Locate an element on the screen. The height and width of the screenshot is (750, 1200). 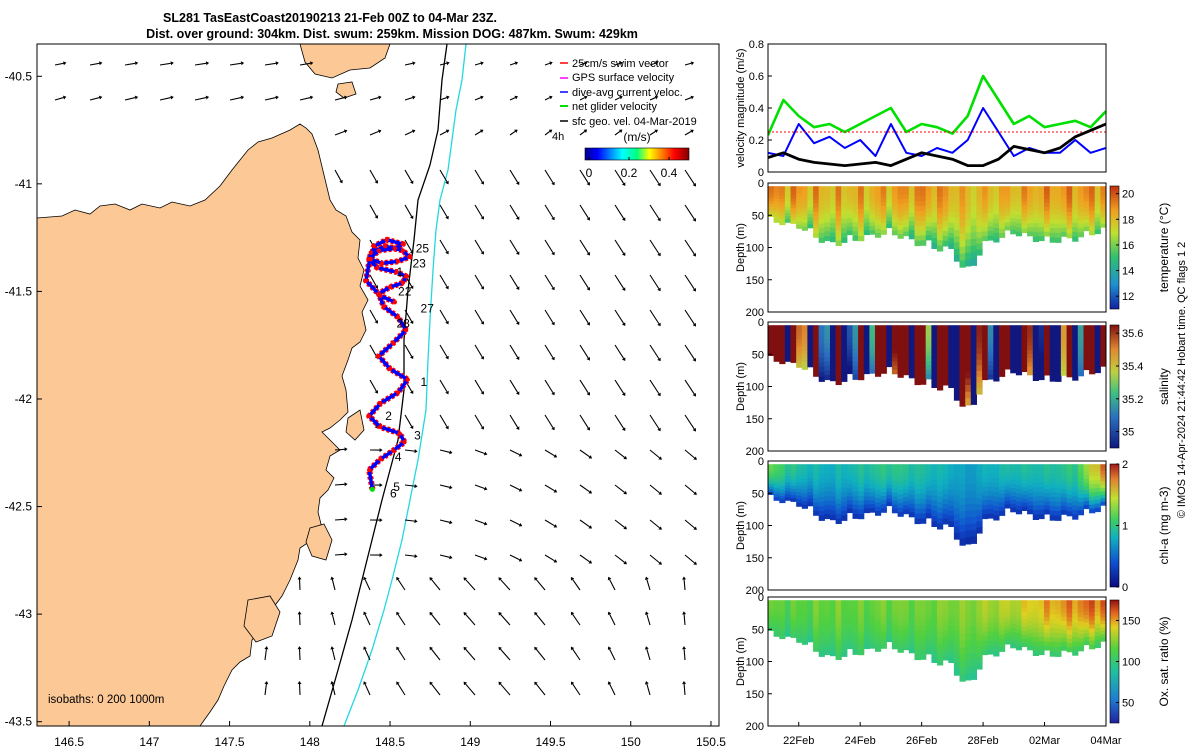
day-label: 3 is located at coordinates (417, 436).